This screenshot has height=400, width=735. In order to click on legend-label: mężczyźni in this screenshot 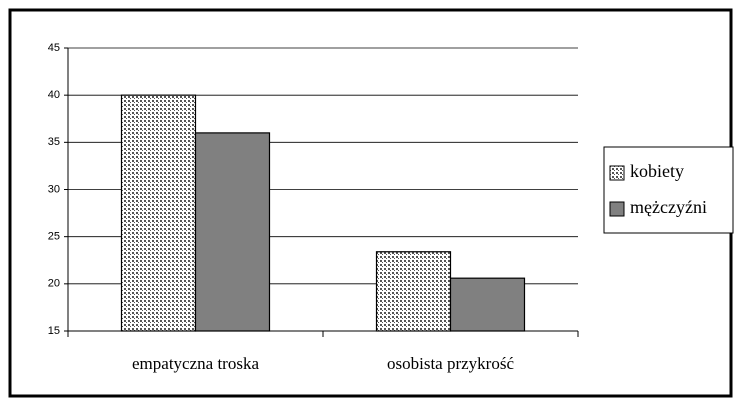, I will do `click(668, 207)`.